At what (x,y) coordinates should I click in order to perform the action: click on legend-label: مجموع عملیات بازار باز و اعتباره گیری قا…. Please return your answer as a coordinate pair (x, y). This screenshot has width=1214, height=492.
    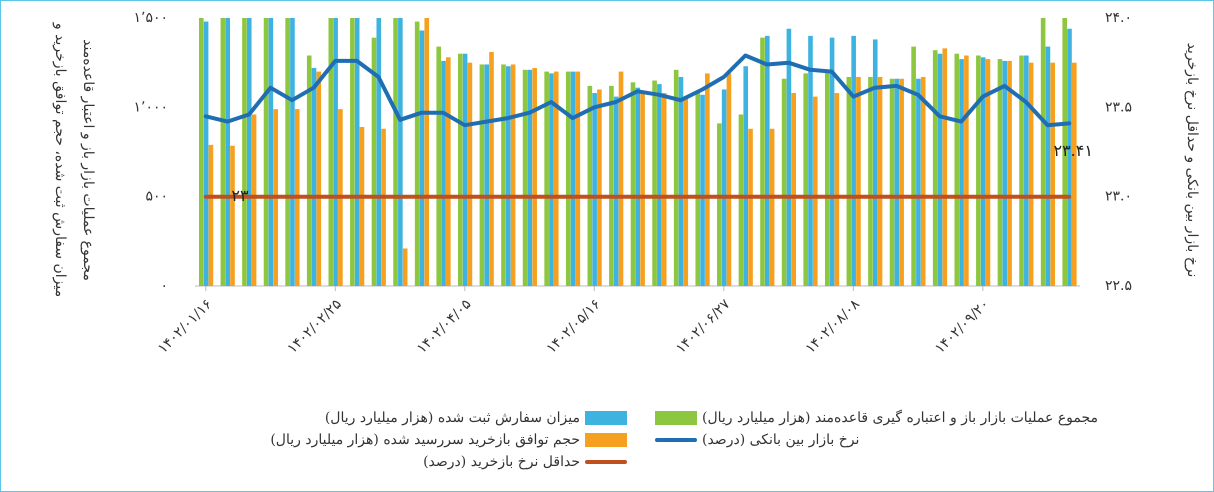
    Looking at the image, I should click on (900, 417).